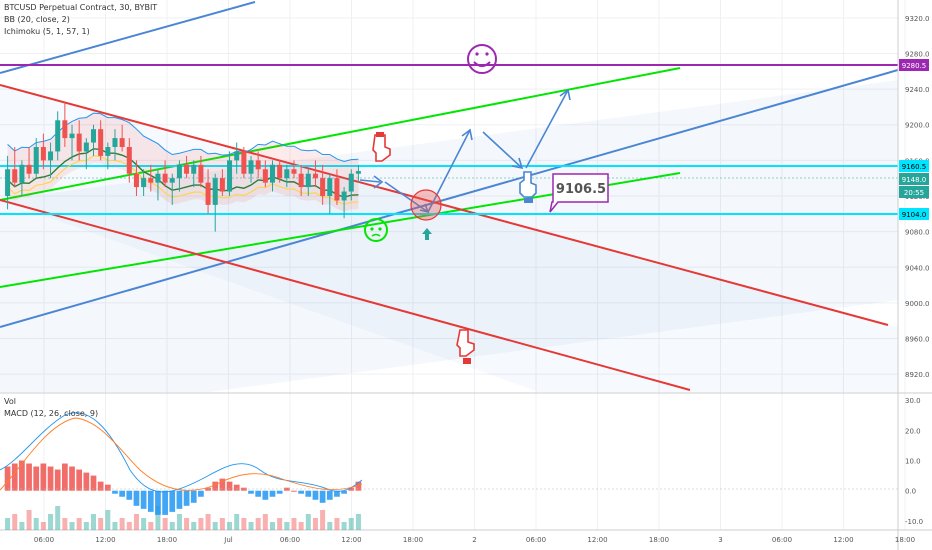  I want to click on happy-smiley-icon, so click(482, 59).